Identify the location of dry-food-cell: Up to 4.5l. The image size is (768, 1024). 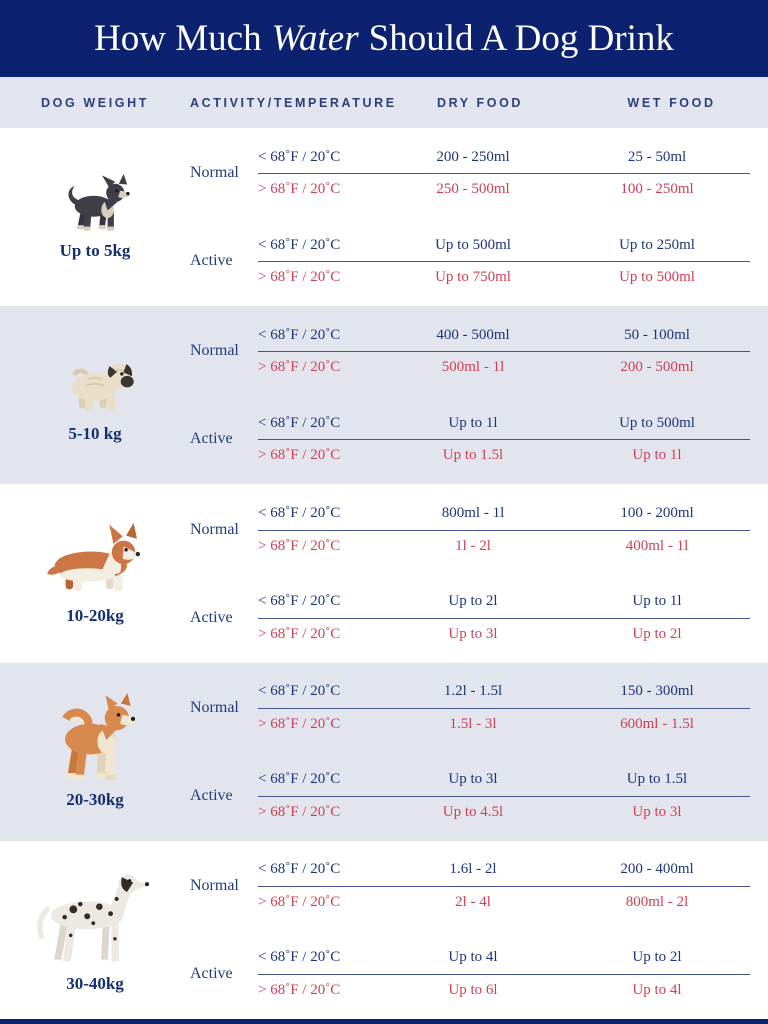
(473, 811).